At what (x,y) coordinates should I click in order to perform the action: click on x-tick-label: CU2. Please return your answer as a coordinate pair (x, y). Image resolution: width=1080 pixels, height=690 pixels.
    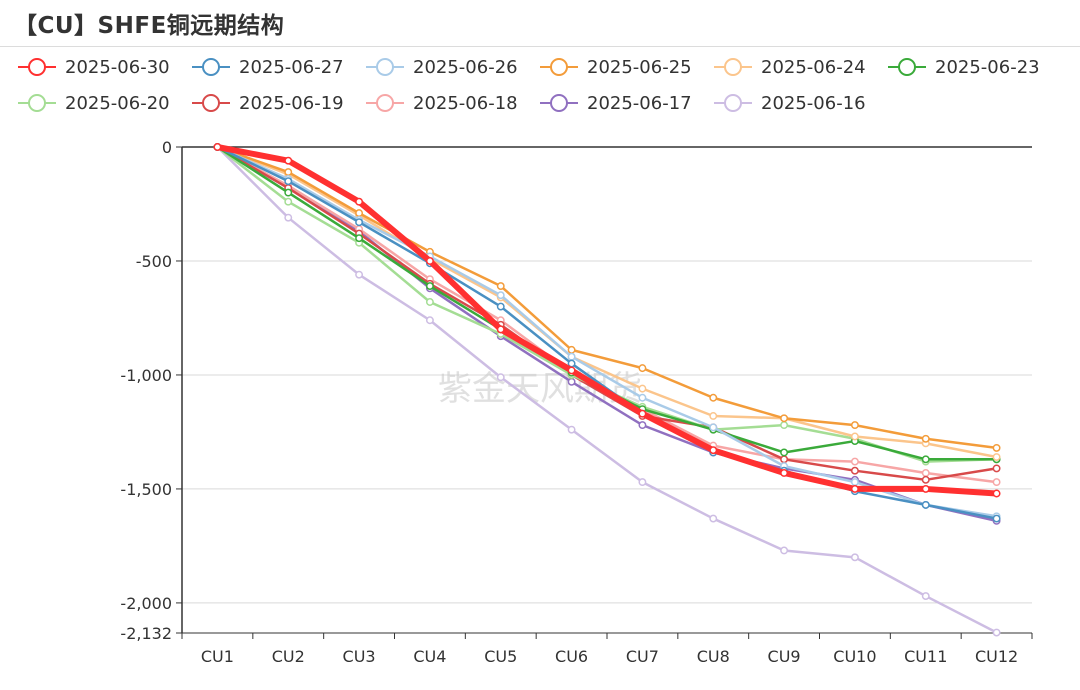
    Looking at the image, I should click on (288, 656).